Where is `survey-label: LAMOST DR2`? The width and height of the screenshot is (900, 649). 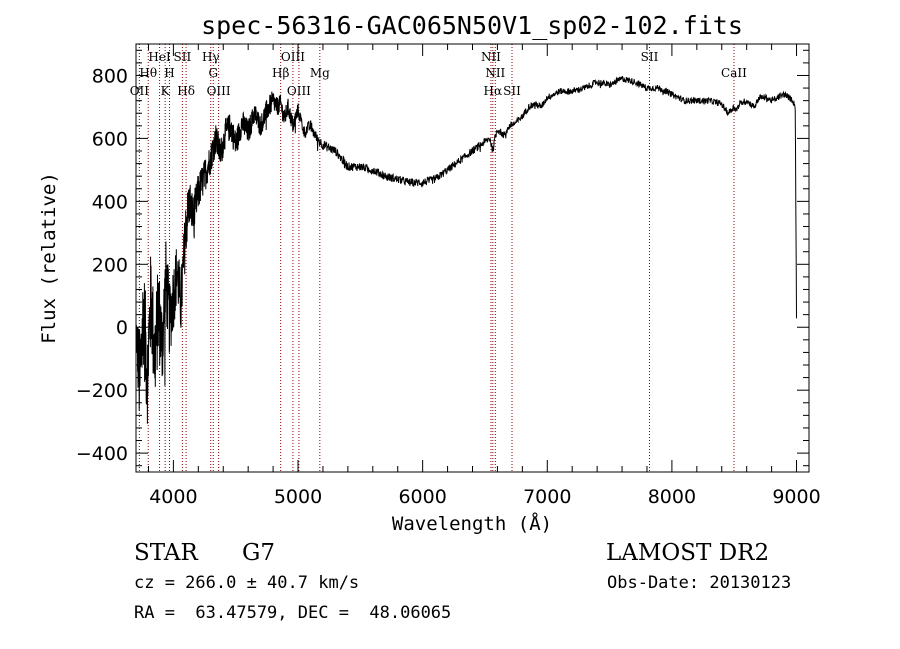 survey-label: LAMOST DR2 is located at coordinates (688, 553).